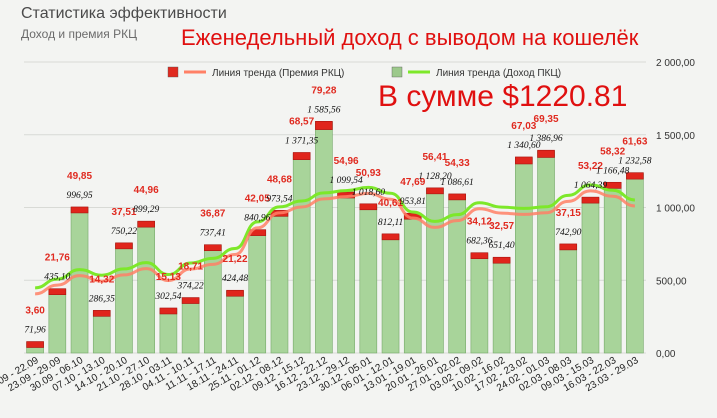  Describe the element at coordinates (634, 142) in the screenshot. I see `premium-value-label: 61,63` at that location.